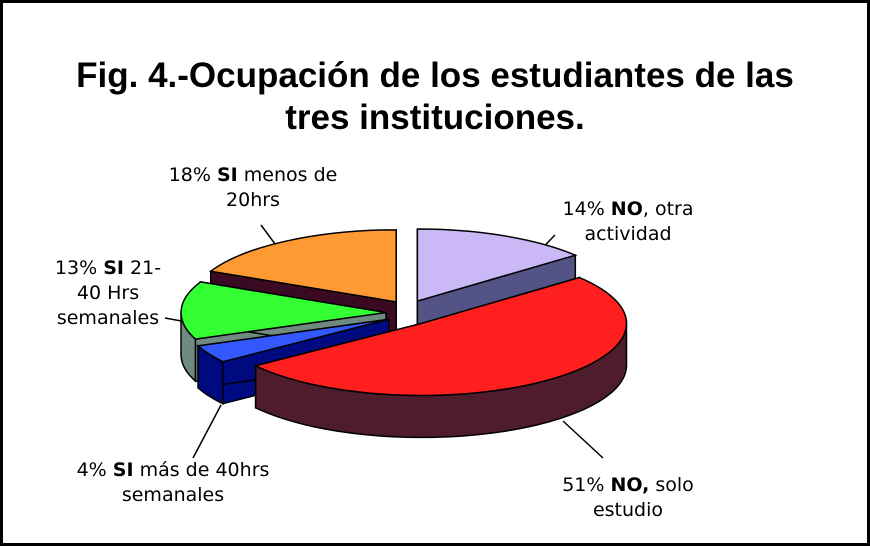  I want to click on slice-label: 4% SI más de 40hrs semanales, so click(173, 483).